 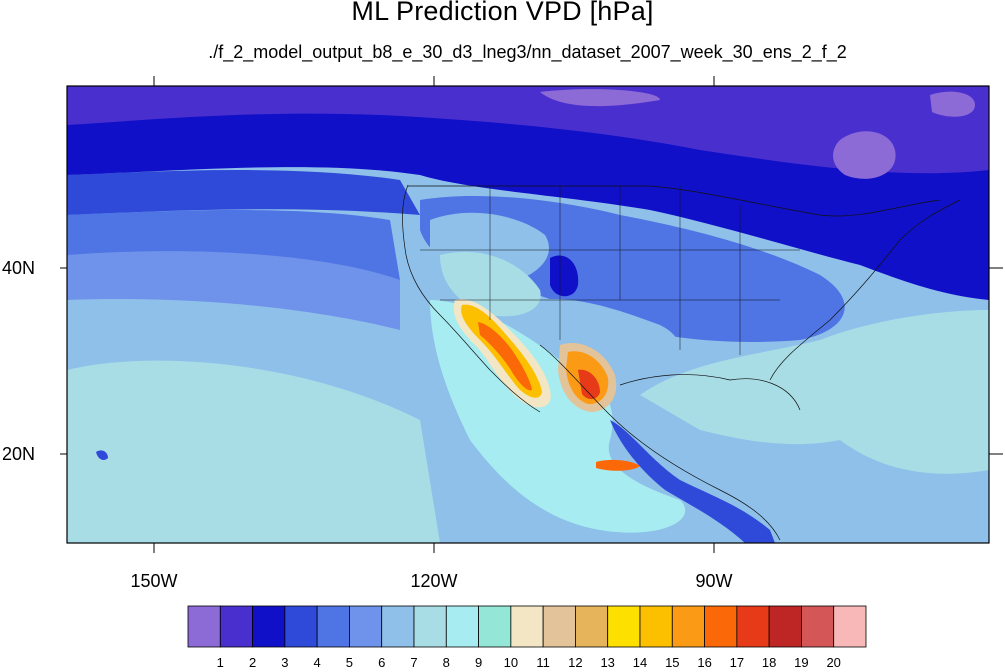 What do you see at coordinates (102, 455) in the screenshot?
I see `field-hawaii` at bounding box center [102, 455].